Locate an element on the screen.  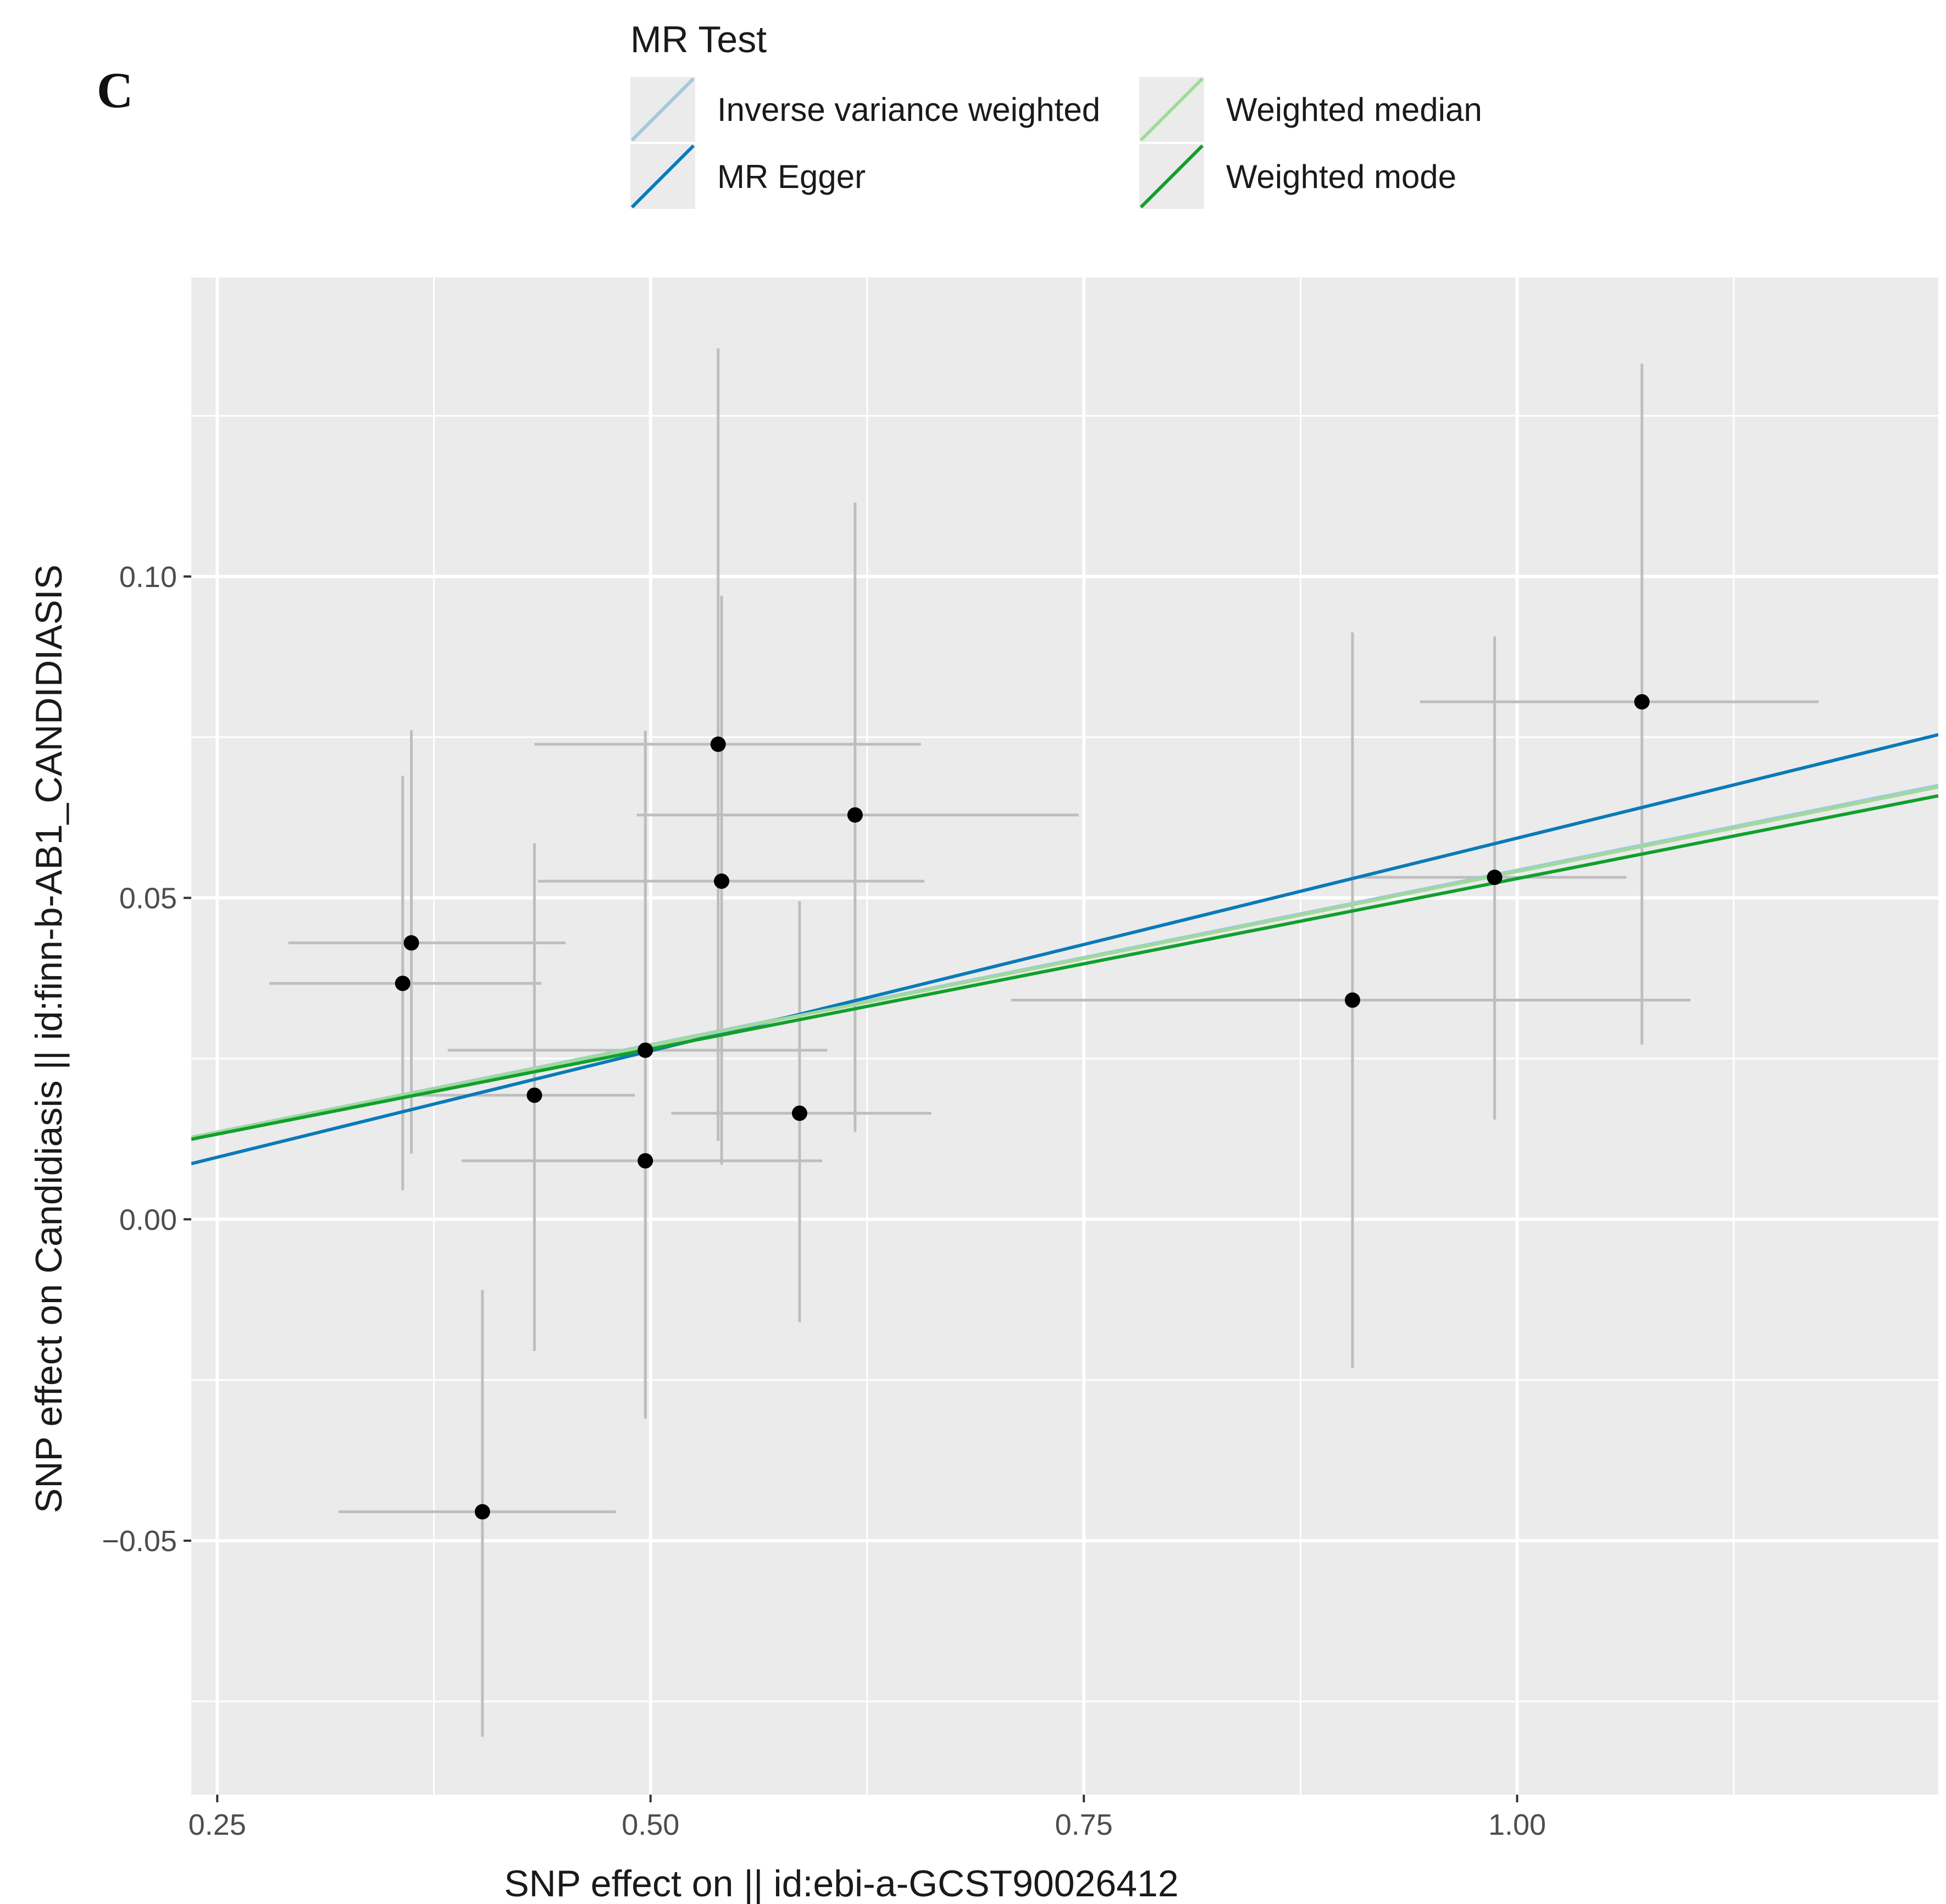
legend-swatch-mr-egger is located at coordinates (663, 176).